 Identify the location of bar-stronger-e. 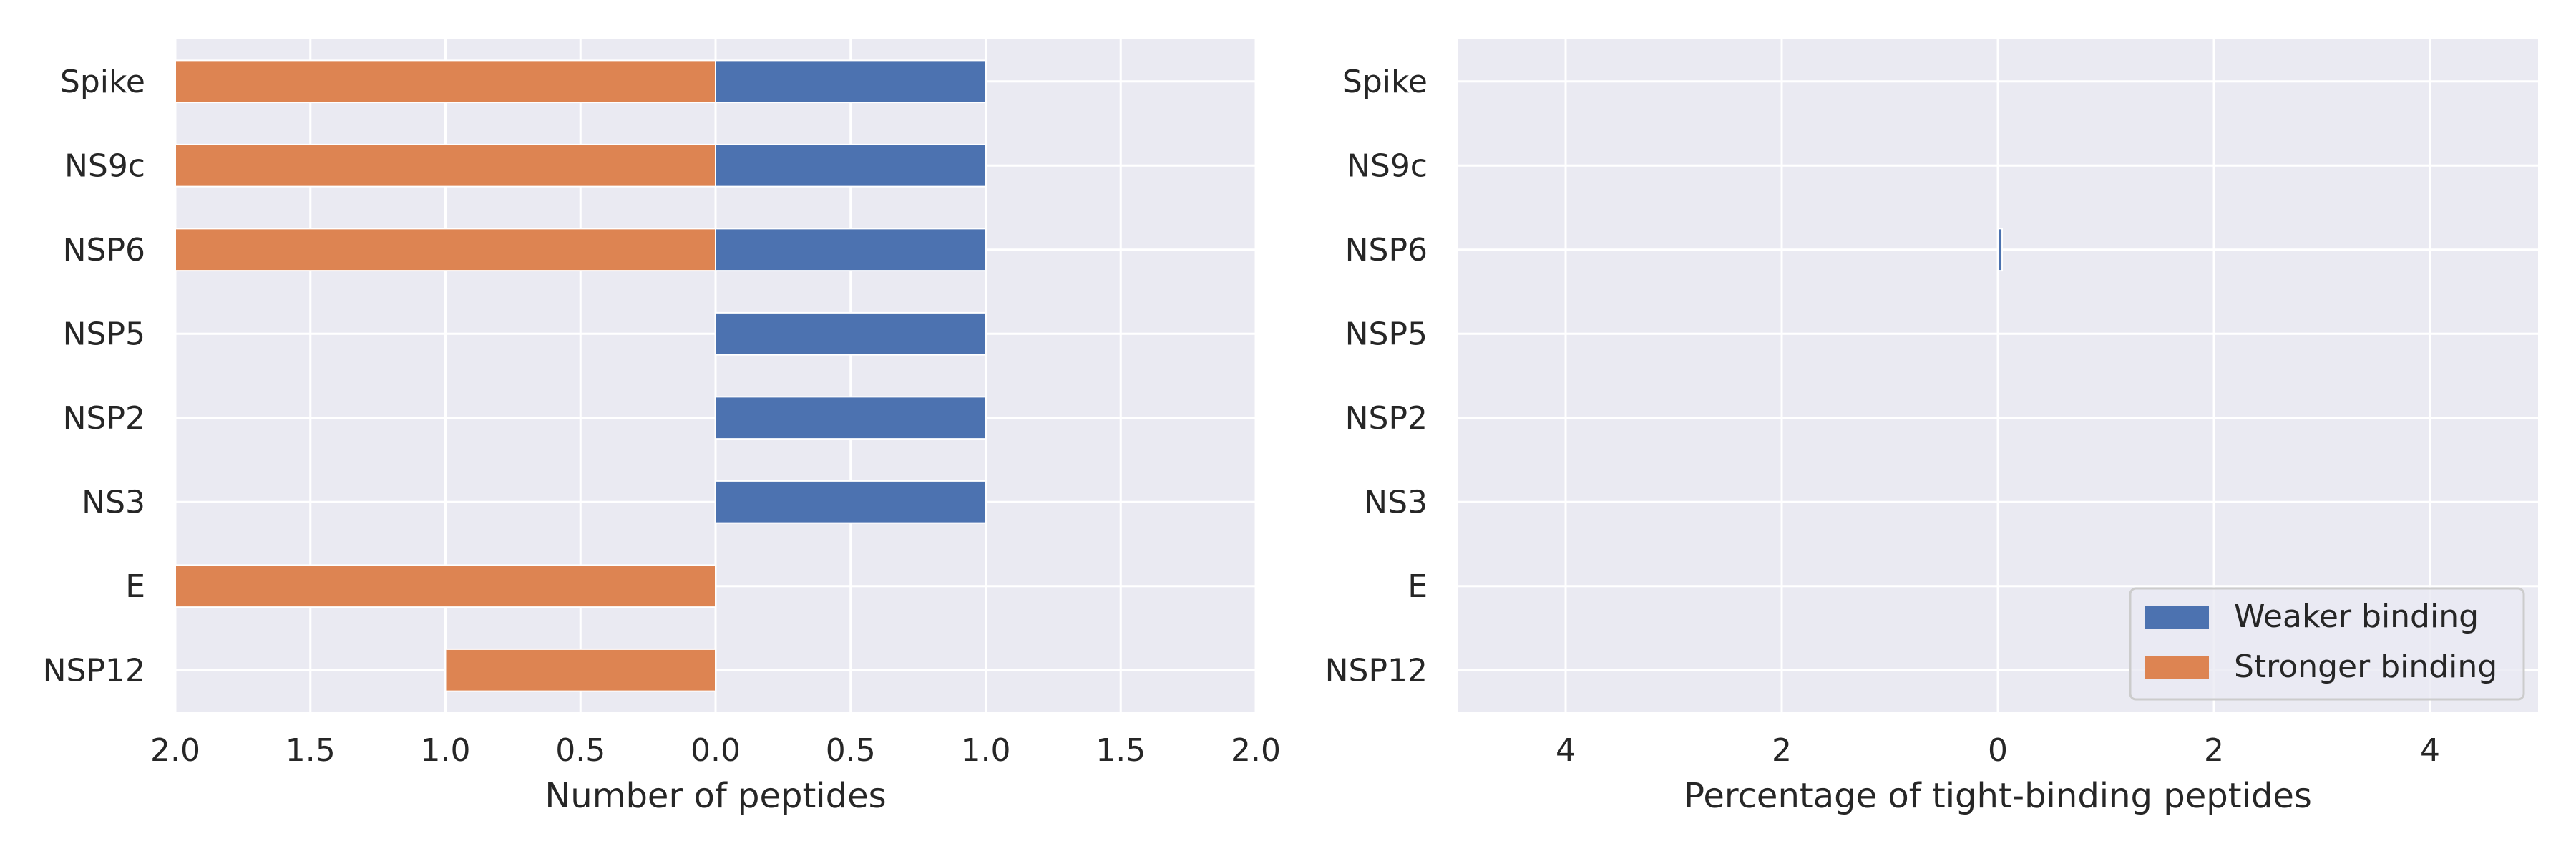
(445, 586).